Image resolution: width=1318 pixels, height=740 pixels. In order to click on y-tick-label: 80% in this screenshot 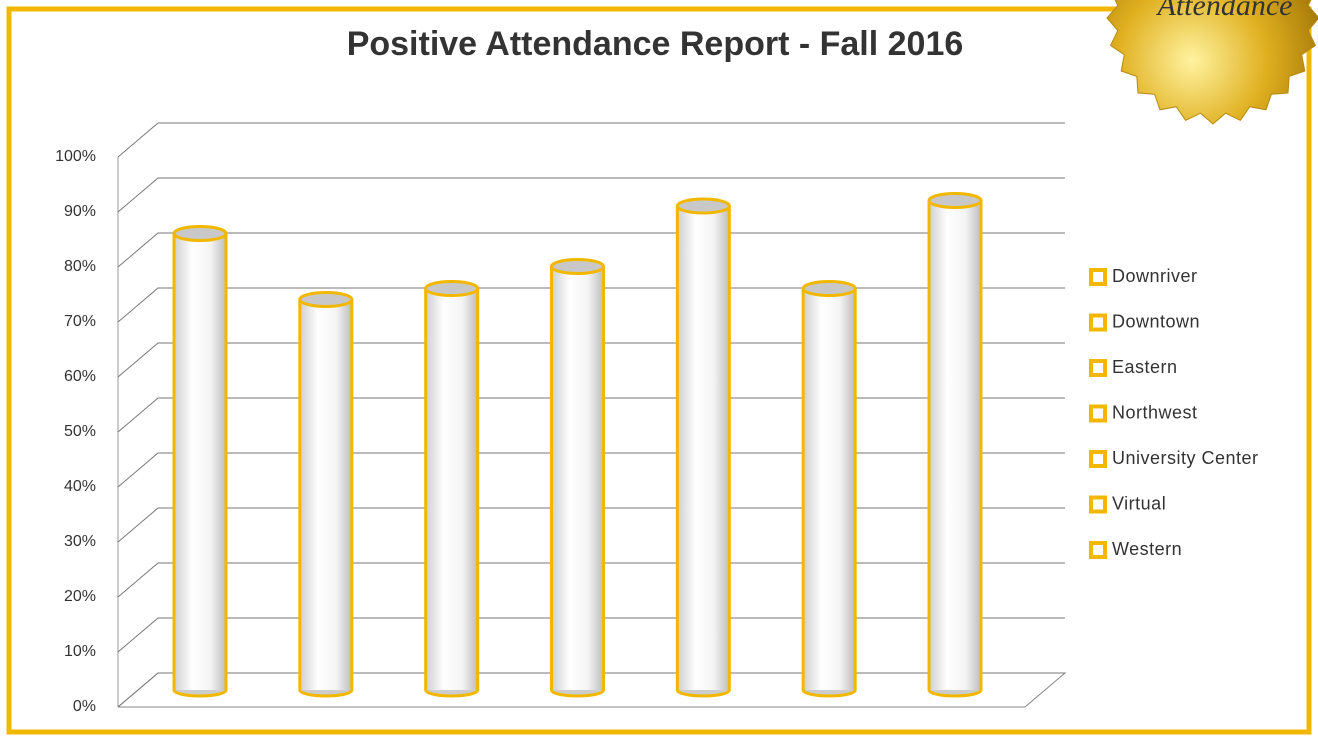, I will do `click(80, 266)`.